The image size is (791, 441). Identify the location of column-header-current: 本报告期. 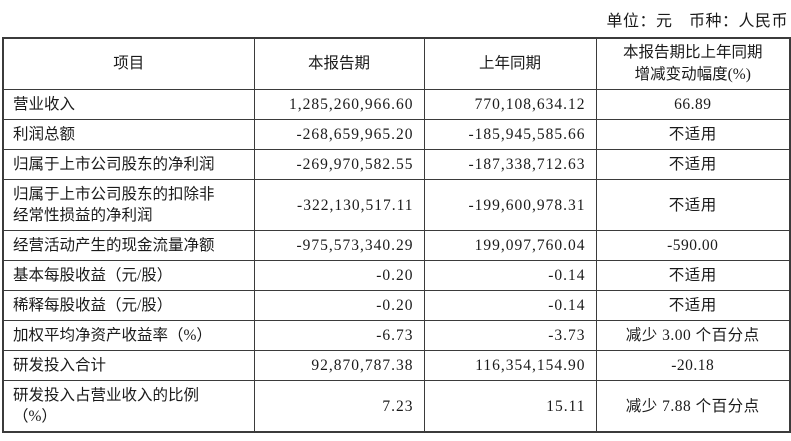
(339, 63).